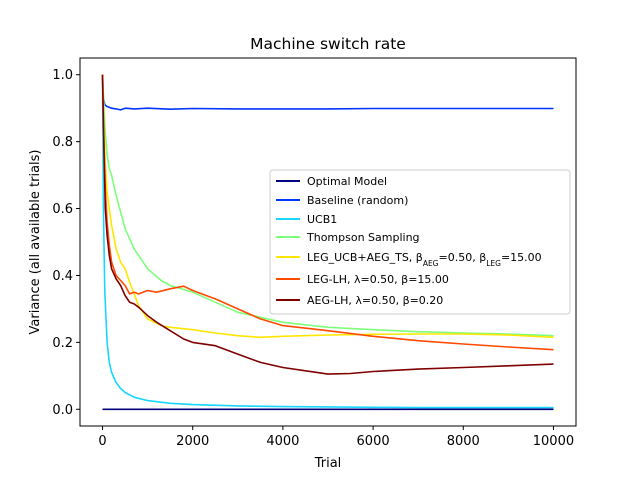  What do you see at coordinates (62, 75) in the screenshot?
I see `y-tick-label: 1.0` at bounding box center [62, 75].